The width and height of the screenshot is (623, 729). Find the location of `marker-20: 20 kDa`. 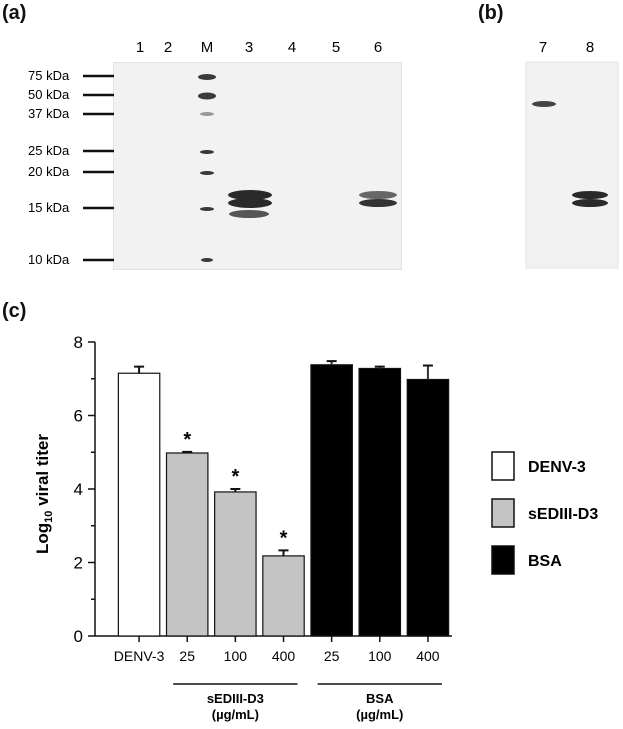

marker-20: 20 kDa is located at coordinates (49, 171).